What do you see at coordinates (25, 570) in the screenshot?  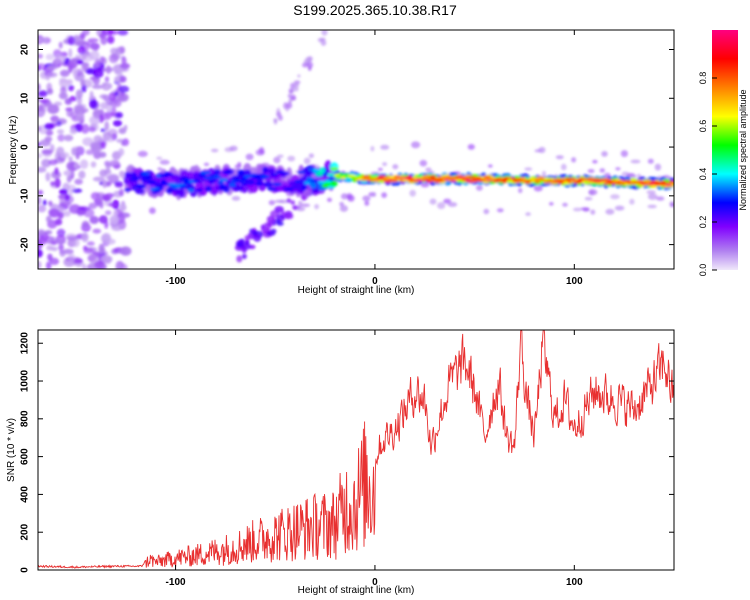 I see `y-tick-label: 0` at bounding box center [25, 570].